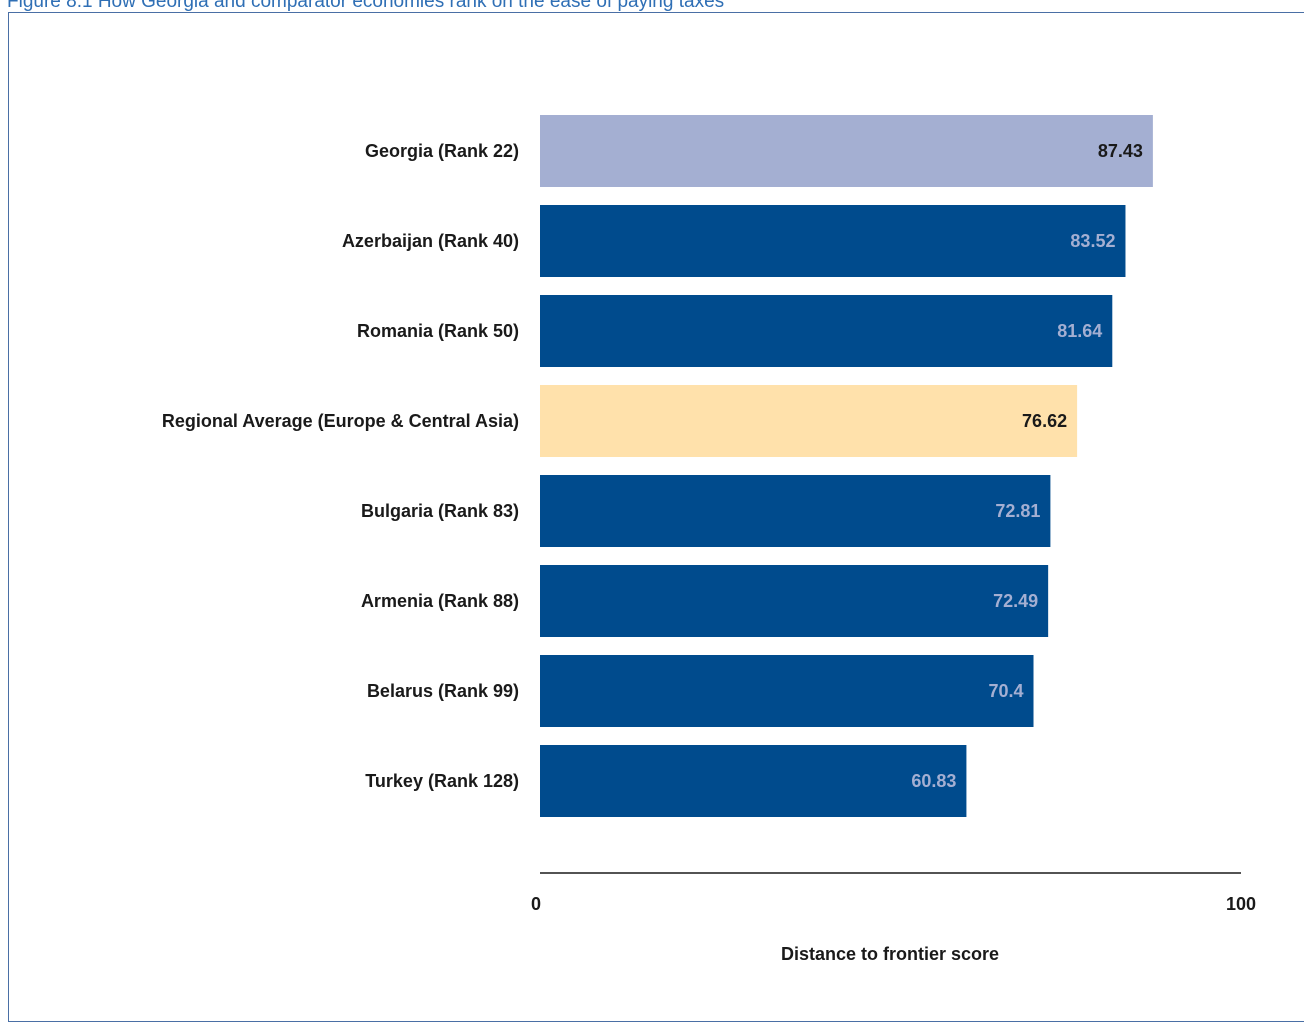 This screenshot has height=1022, width=1304. I want to click on x-tick-label-1: 100, so click(1241, 904).